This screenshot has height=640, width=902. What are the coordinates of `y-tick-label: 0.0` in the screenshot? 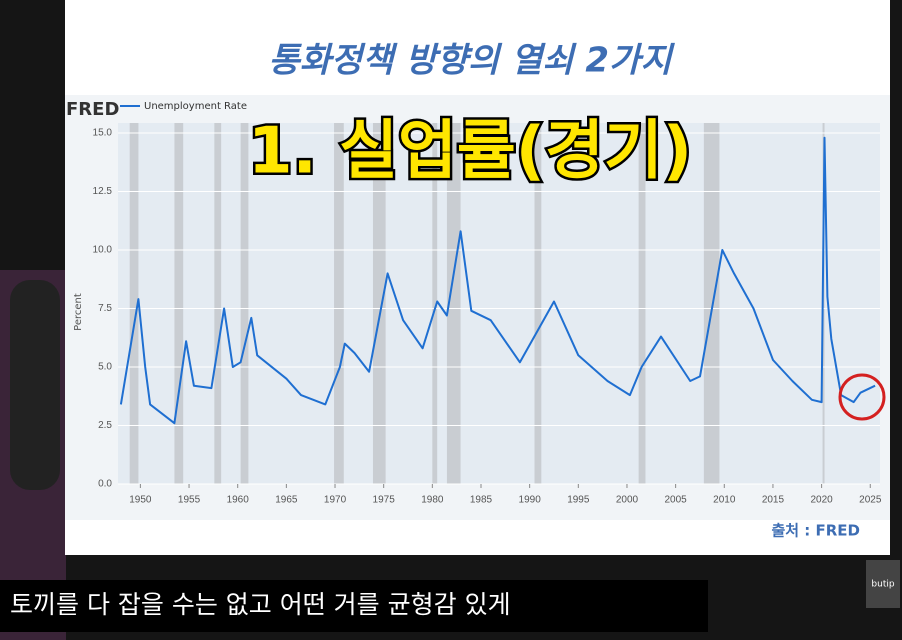 It's located at (105, 484).